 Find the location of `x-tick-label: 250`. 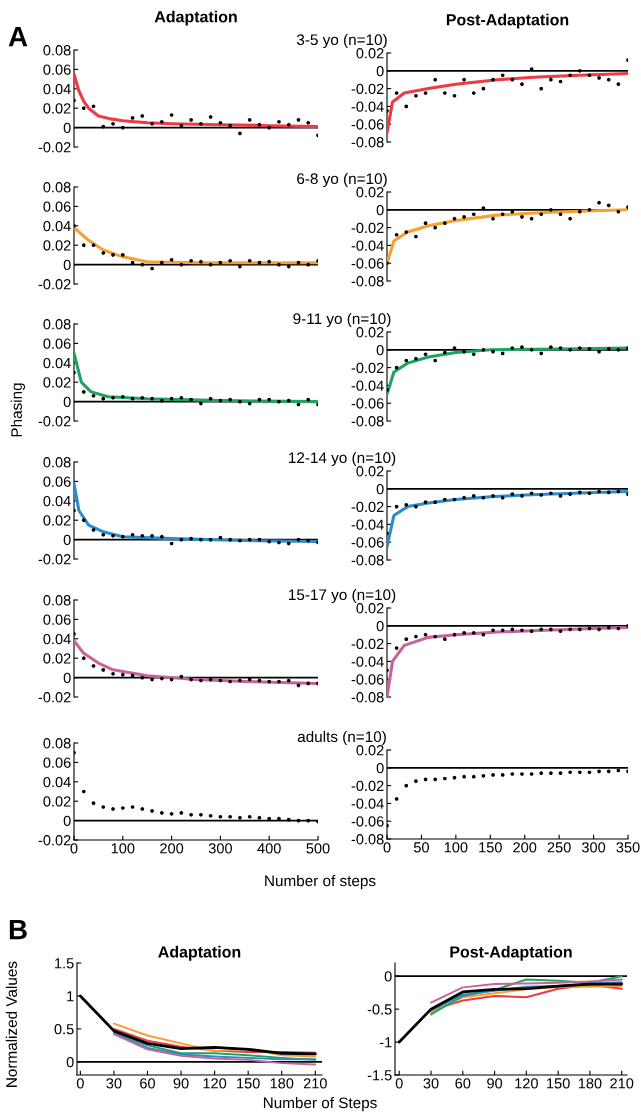

x-tick-label: 250 is located at coordinates (559, 847).